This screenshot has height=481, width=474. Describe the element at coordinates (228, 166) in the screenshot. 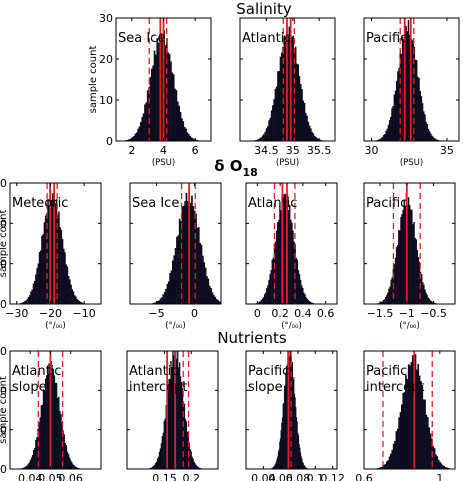

I see `row-title-text: δ O` at that location.